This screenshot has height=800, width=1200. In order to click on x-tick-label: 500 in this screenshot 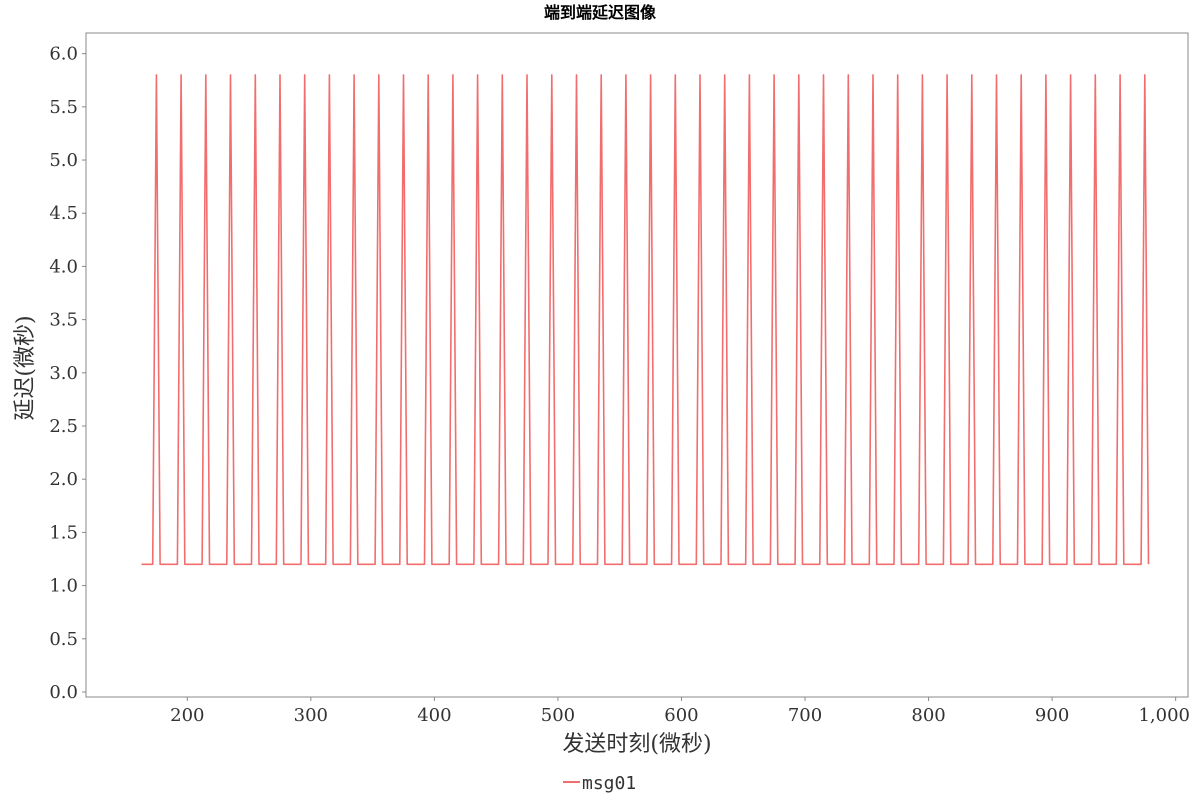, I will do `click(558, 715)`.